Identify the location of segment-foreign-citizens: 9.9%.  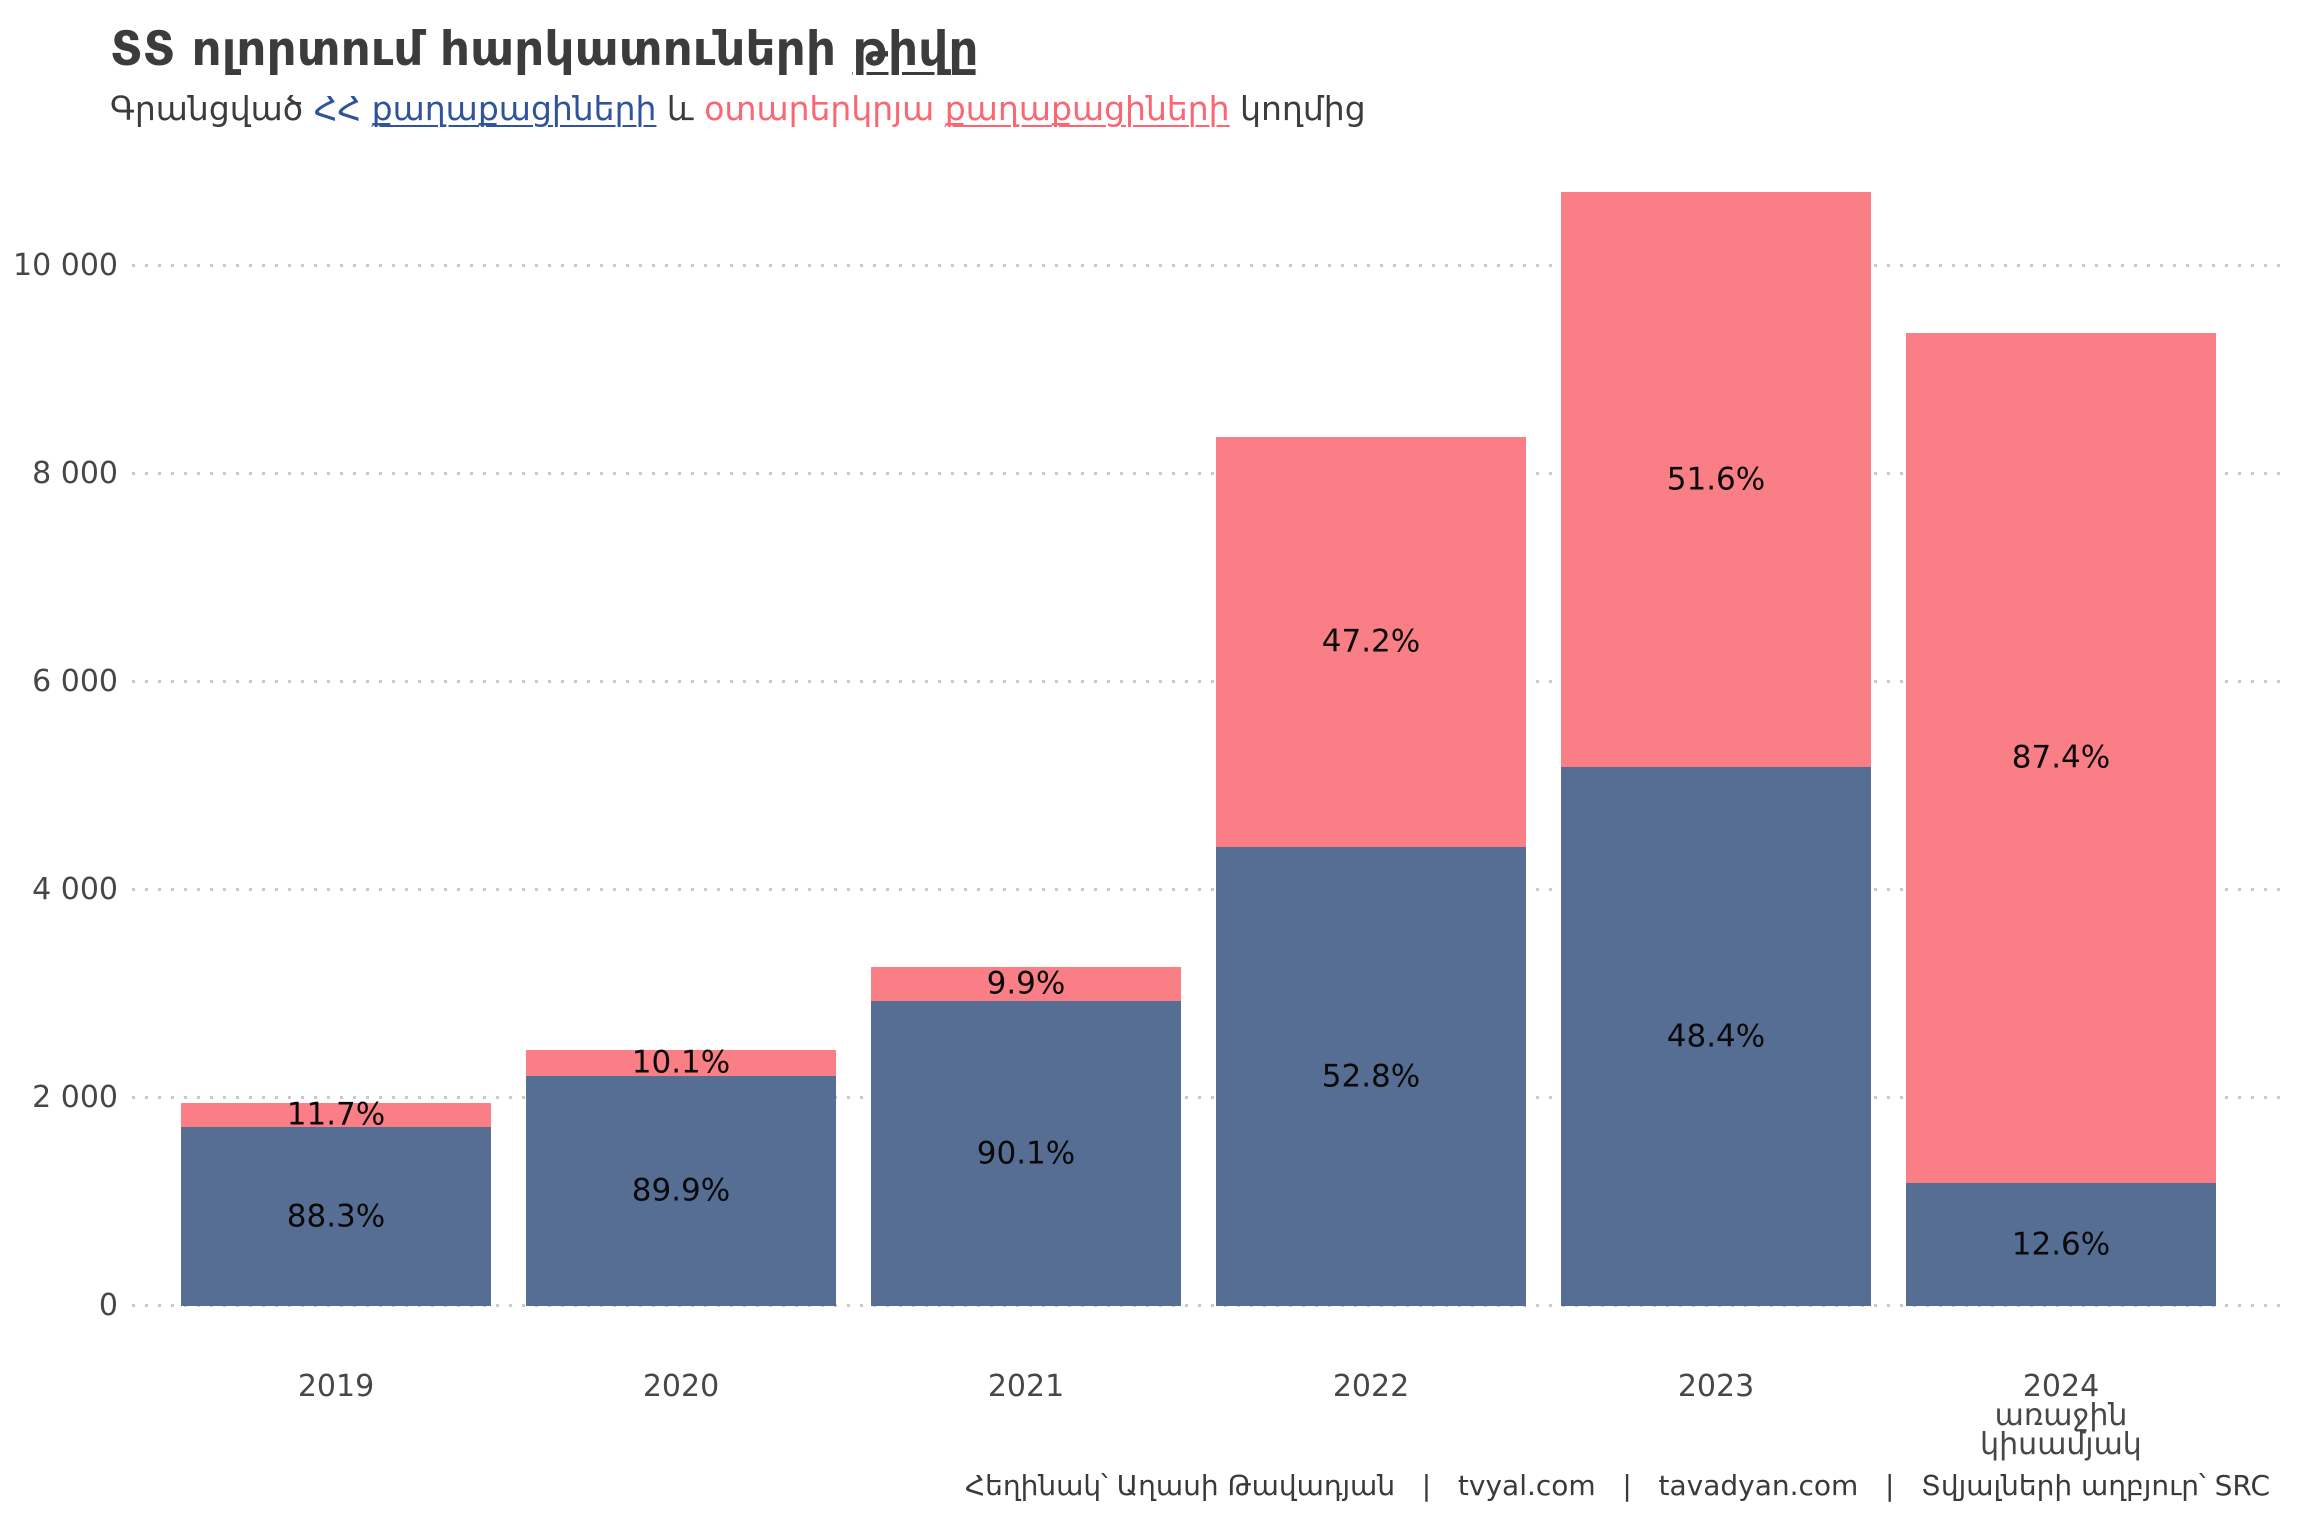
(1026, 984).